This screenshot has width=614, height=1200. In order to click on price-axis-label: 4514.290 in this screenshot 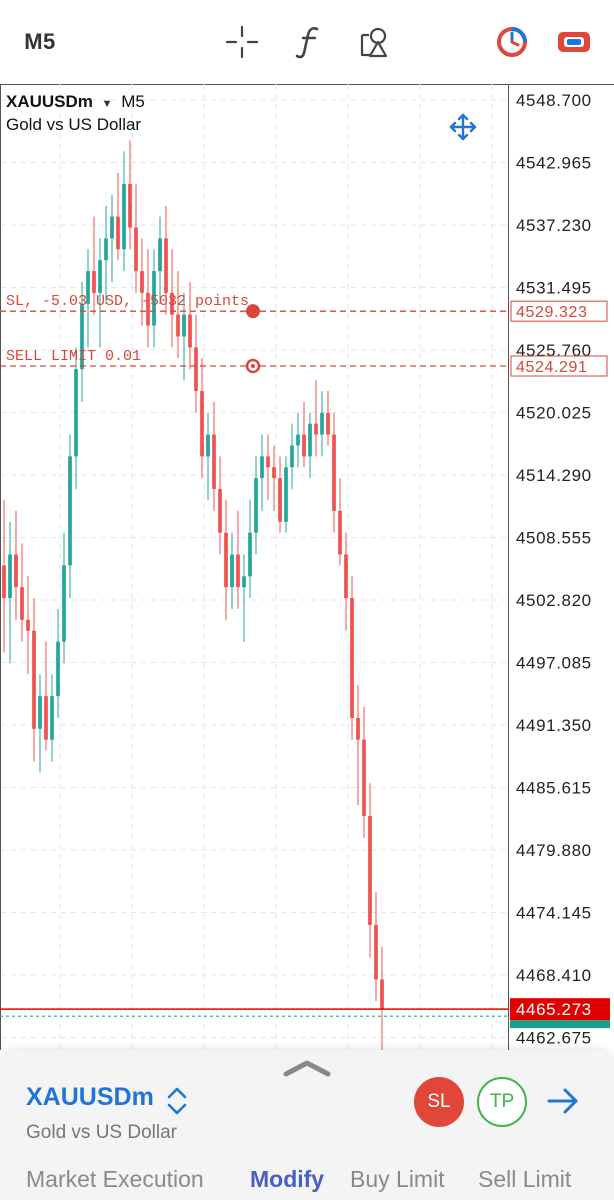, I will do `click(554, 475)`.